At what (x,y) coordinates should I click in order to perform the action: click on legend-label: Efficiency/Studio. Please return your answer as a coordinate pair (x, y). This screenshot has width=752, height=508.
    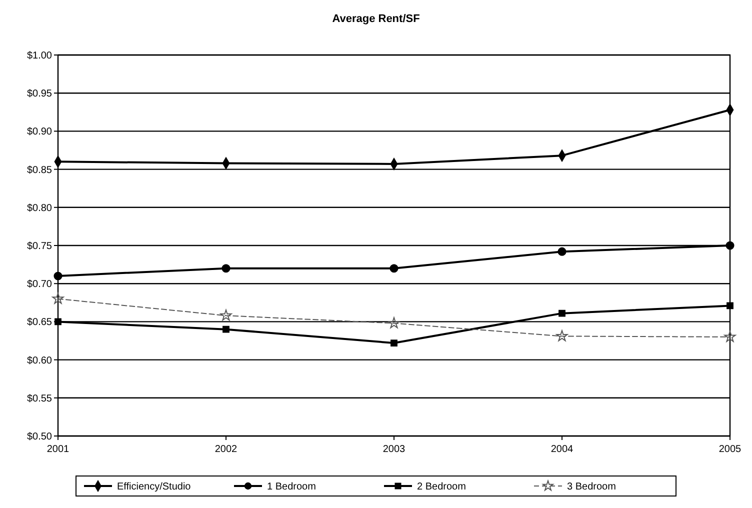
    Looking at the image, I should click on (154, 487).